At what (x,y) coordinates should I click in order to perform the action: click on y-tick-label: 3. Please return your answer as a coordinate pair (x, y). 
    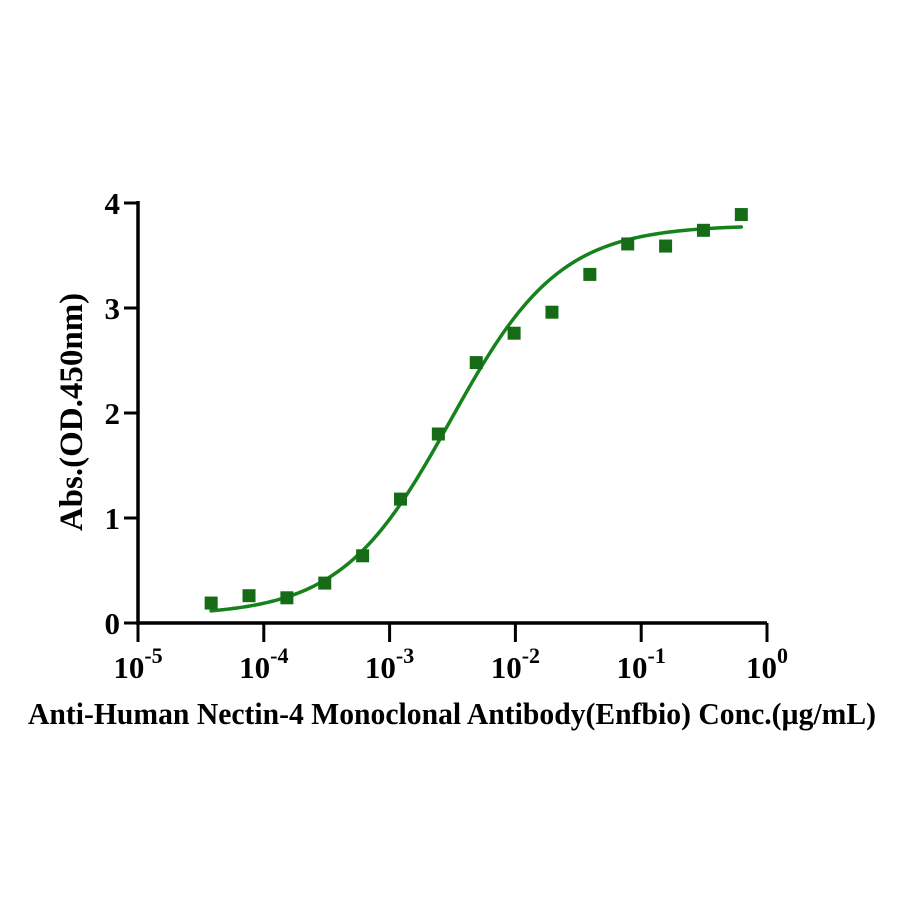
    Looking at the image, I should click on (113, 308).